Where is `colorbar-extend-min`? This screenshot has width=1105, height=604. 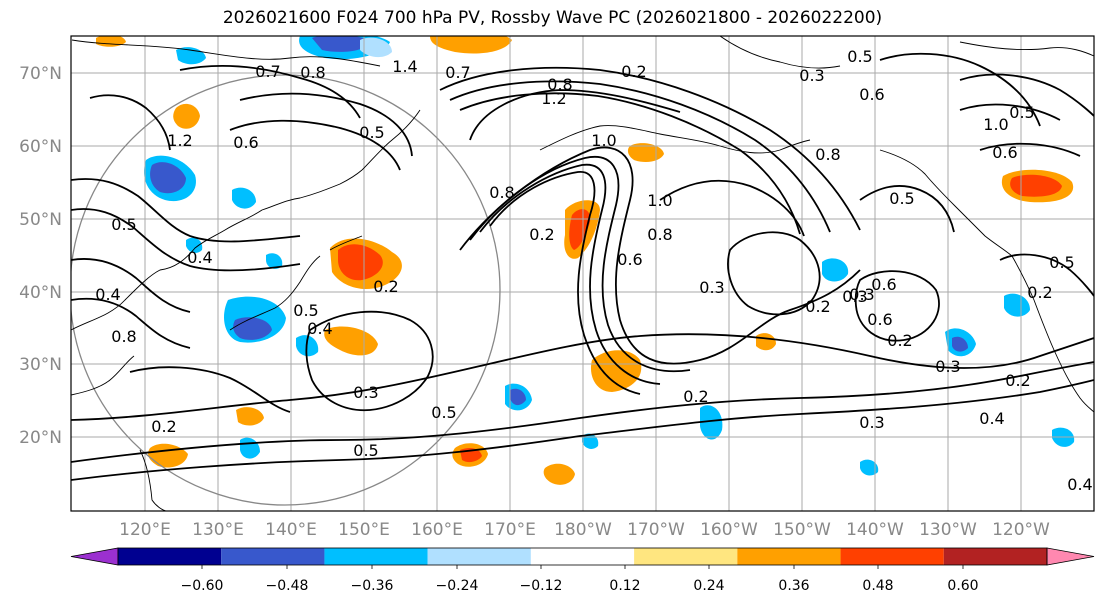 colorbar-extend-min is located at coordinates (94, 556).